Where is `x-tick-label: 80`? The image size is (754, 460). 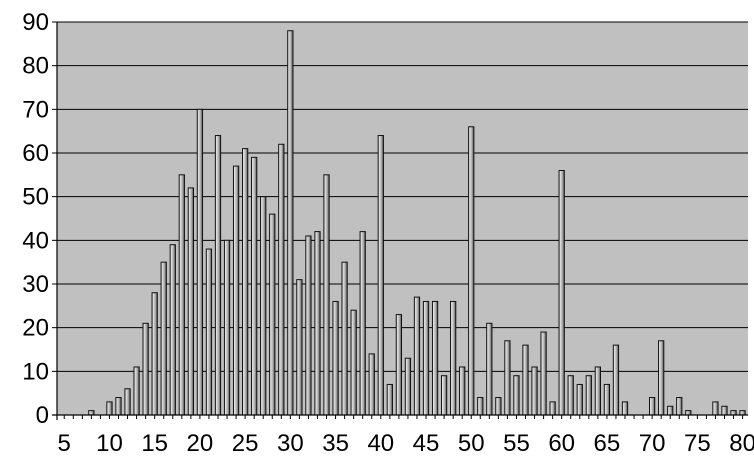 x-tick-label: 80 is located at coordinates (741, 443).